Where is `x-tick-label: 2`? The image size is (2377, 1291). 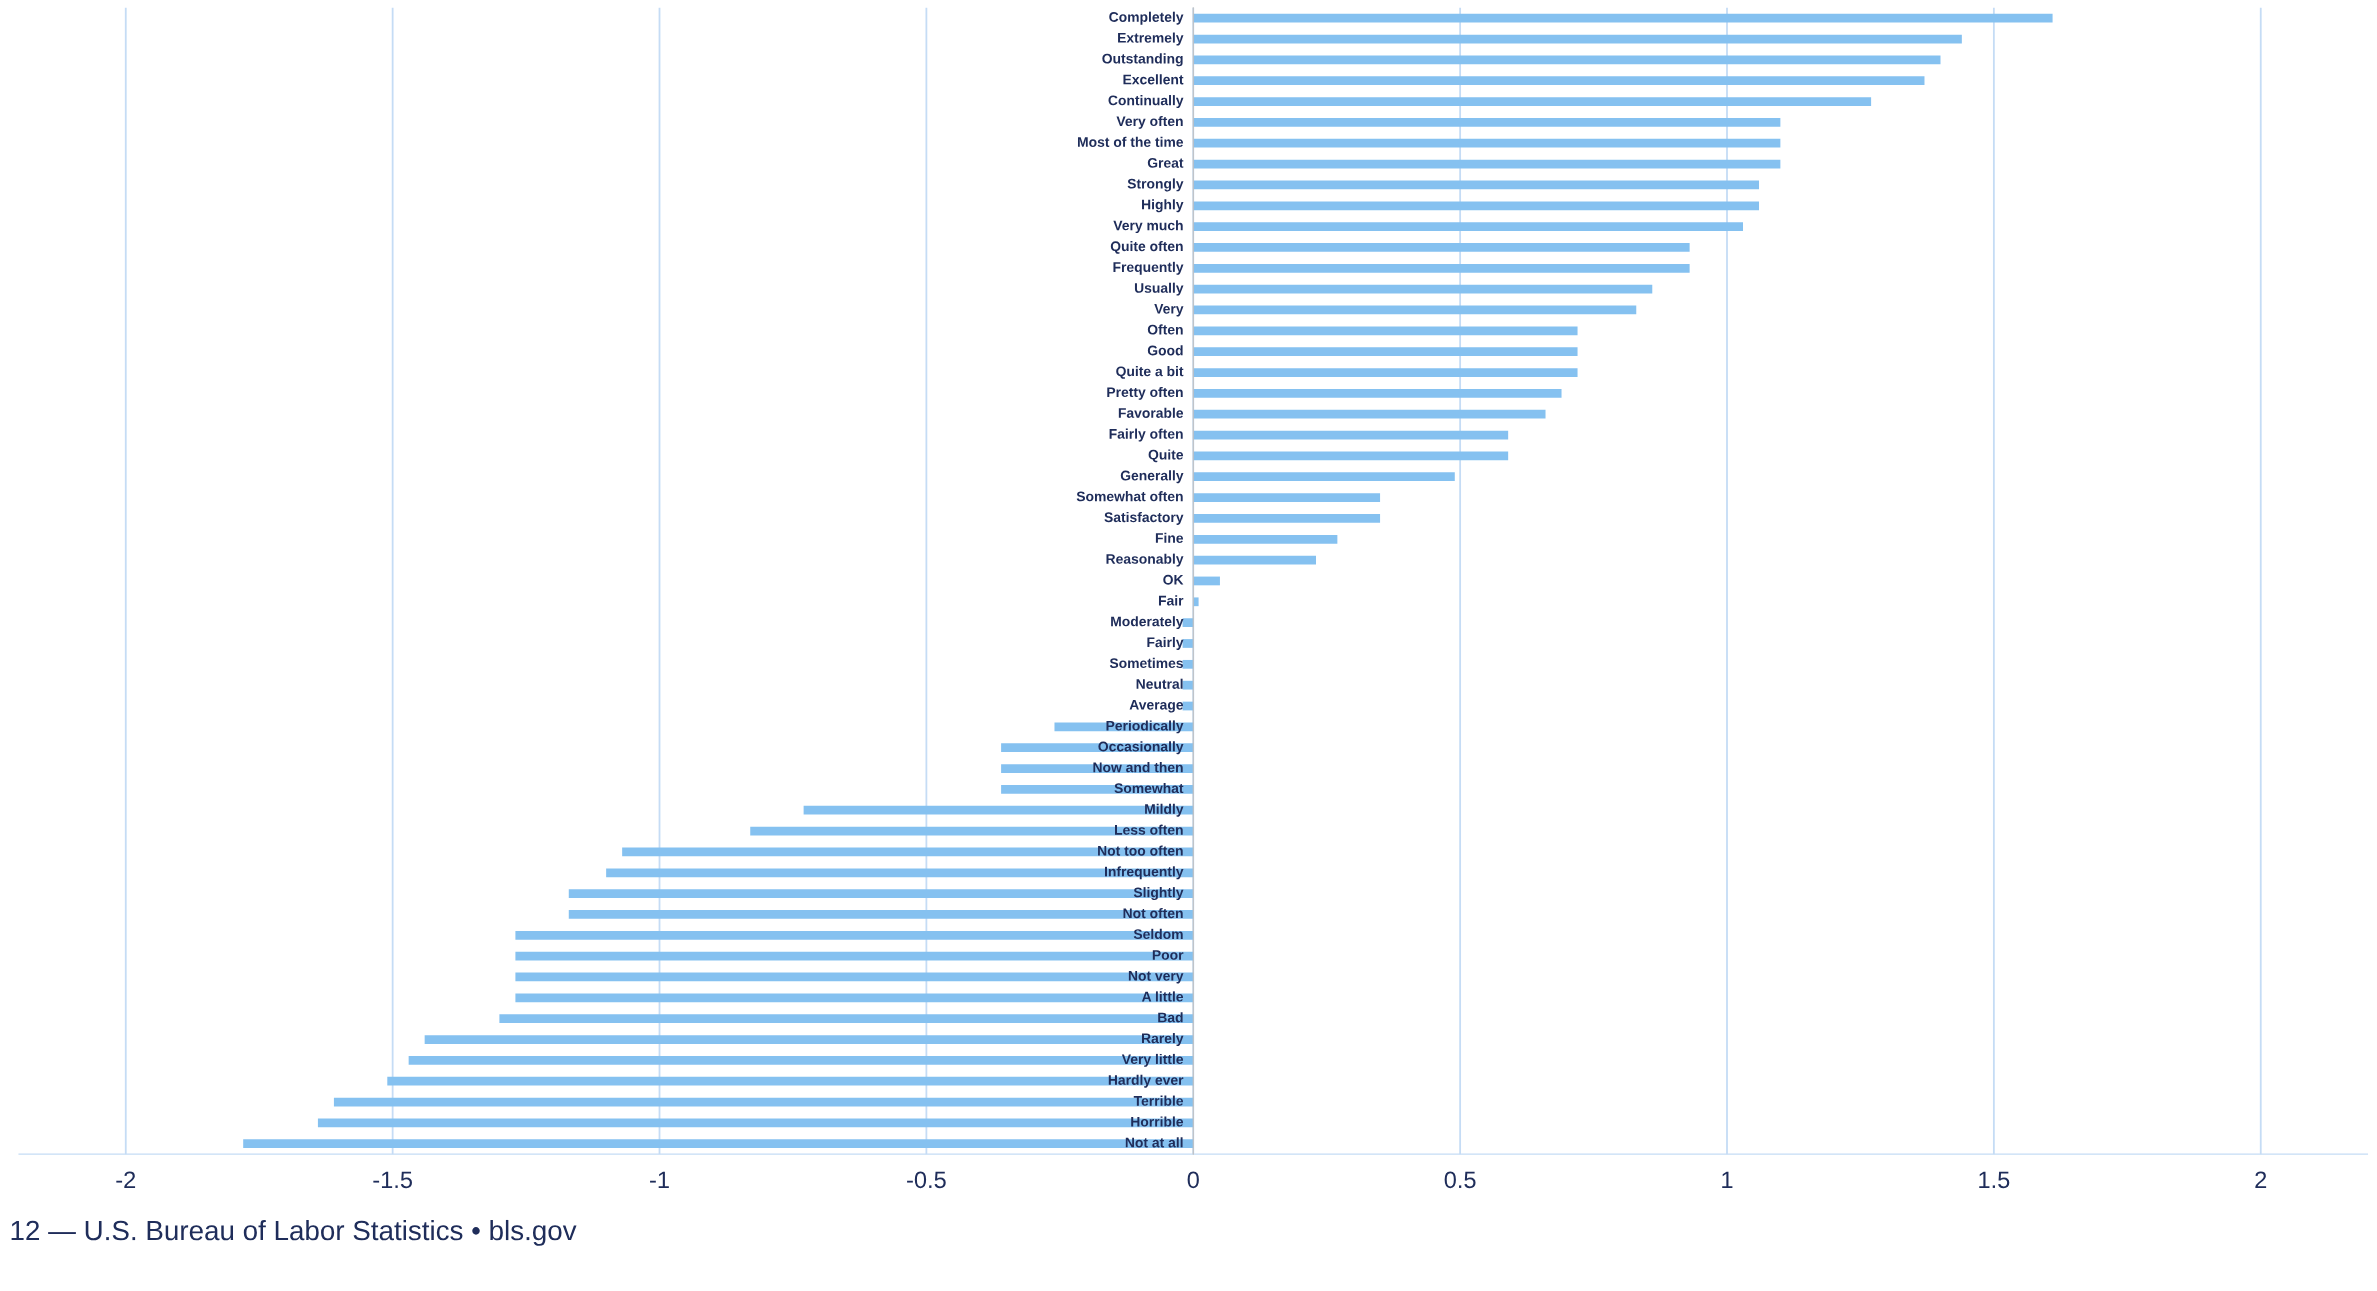 x-tick-label: 2 is located at coordinates (2261, 1179).